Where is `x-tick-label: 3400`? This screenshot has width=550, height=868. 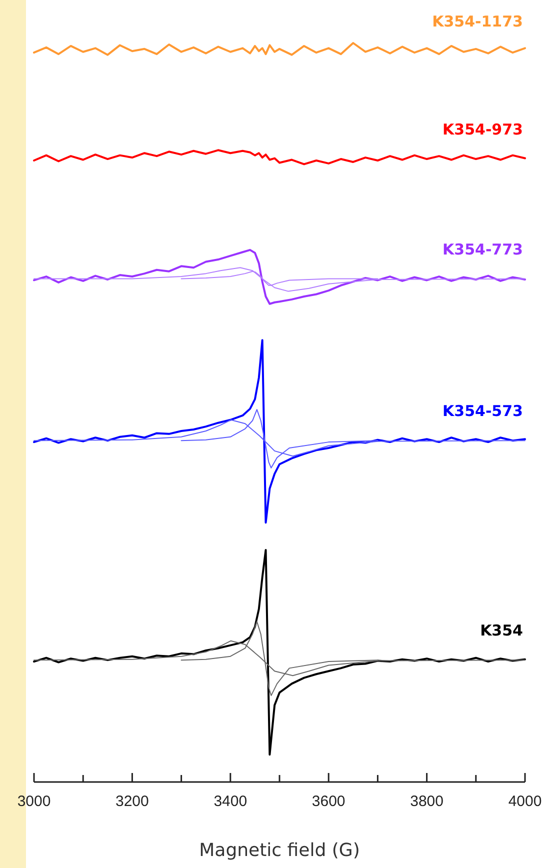
x-tick-label: 3400 is located at coordinates (231, 801).